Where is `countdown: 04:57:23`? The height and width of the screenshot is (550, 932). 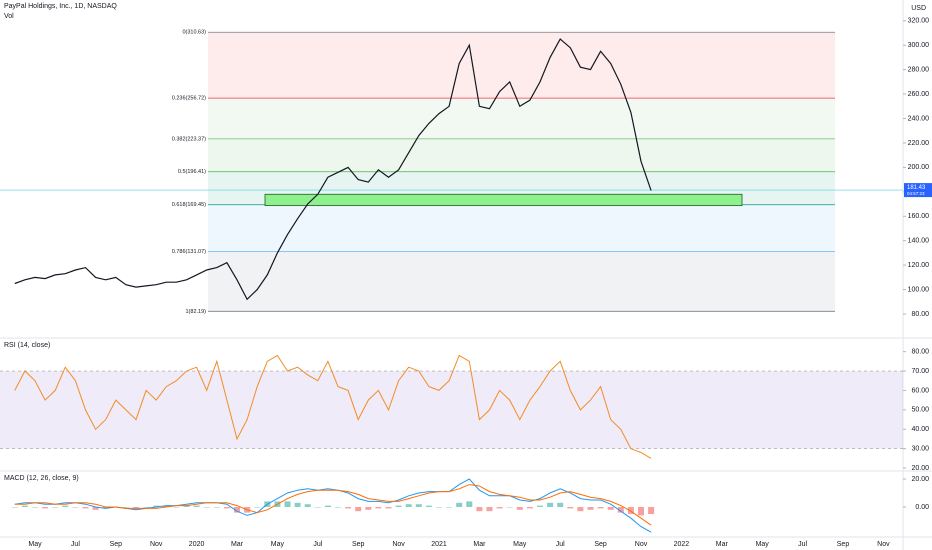
countdown: 04:57:23 is located at coordinates (916, 193).